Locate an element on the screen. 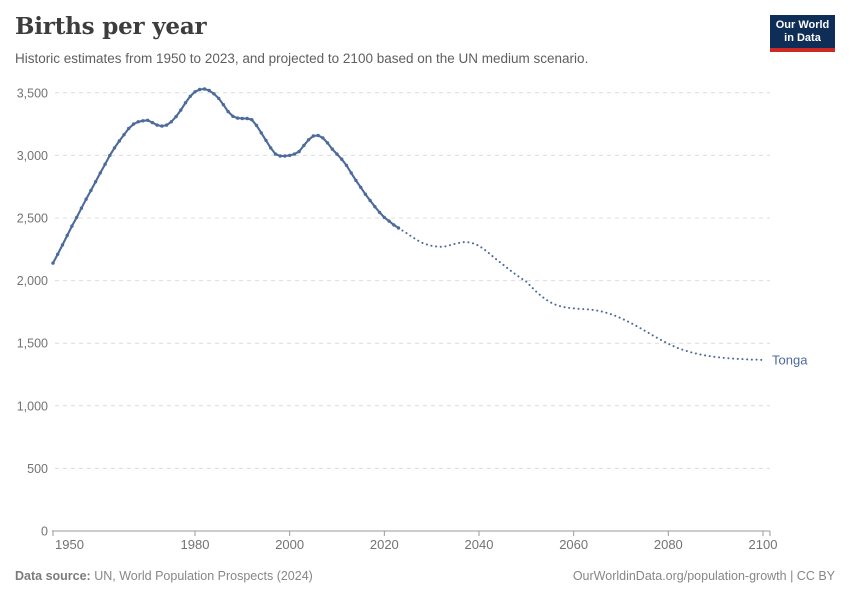 The height and width of the screenshot is (600, 850). y-tick-label: 3,000 is located at coordinates (32, 156).